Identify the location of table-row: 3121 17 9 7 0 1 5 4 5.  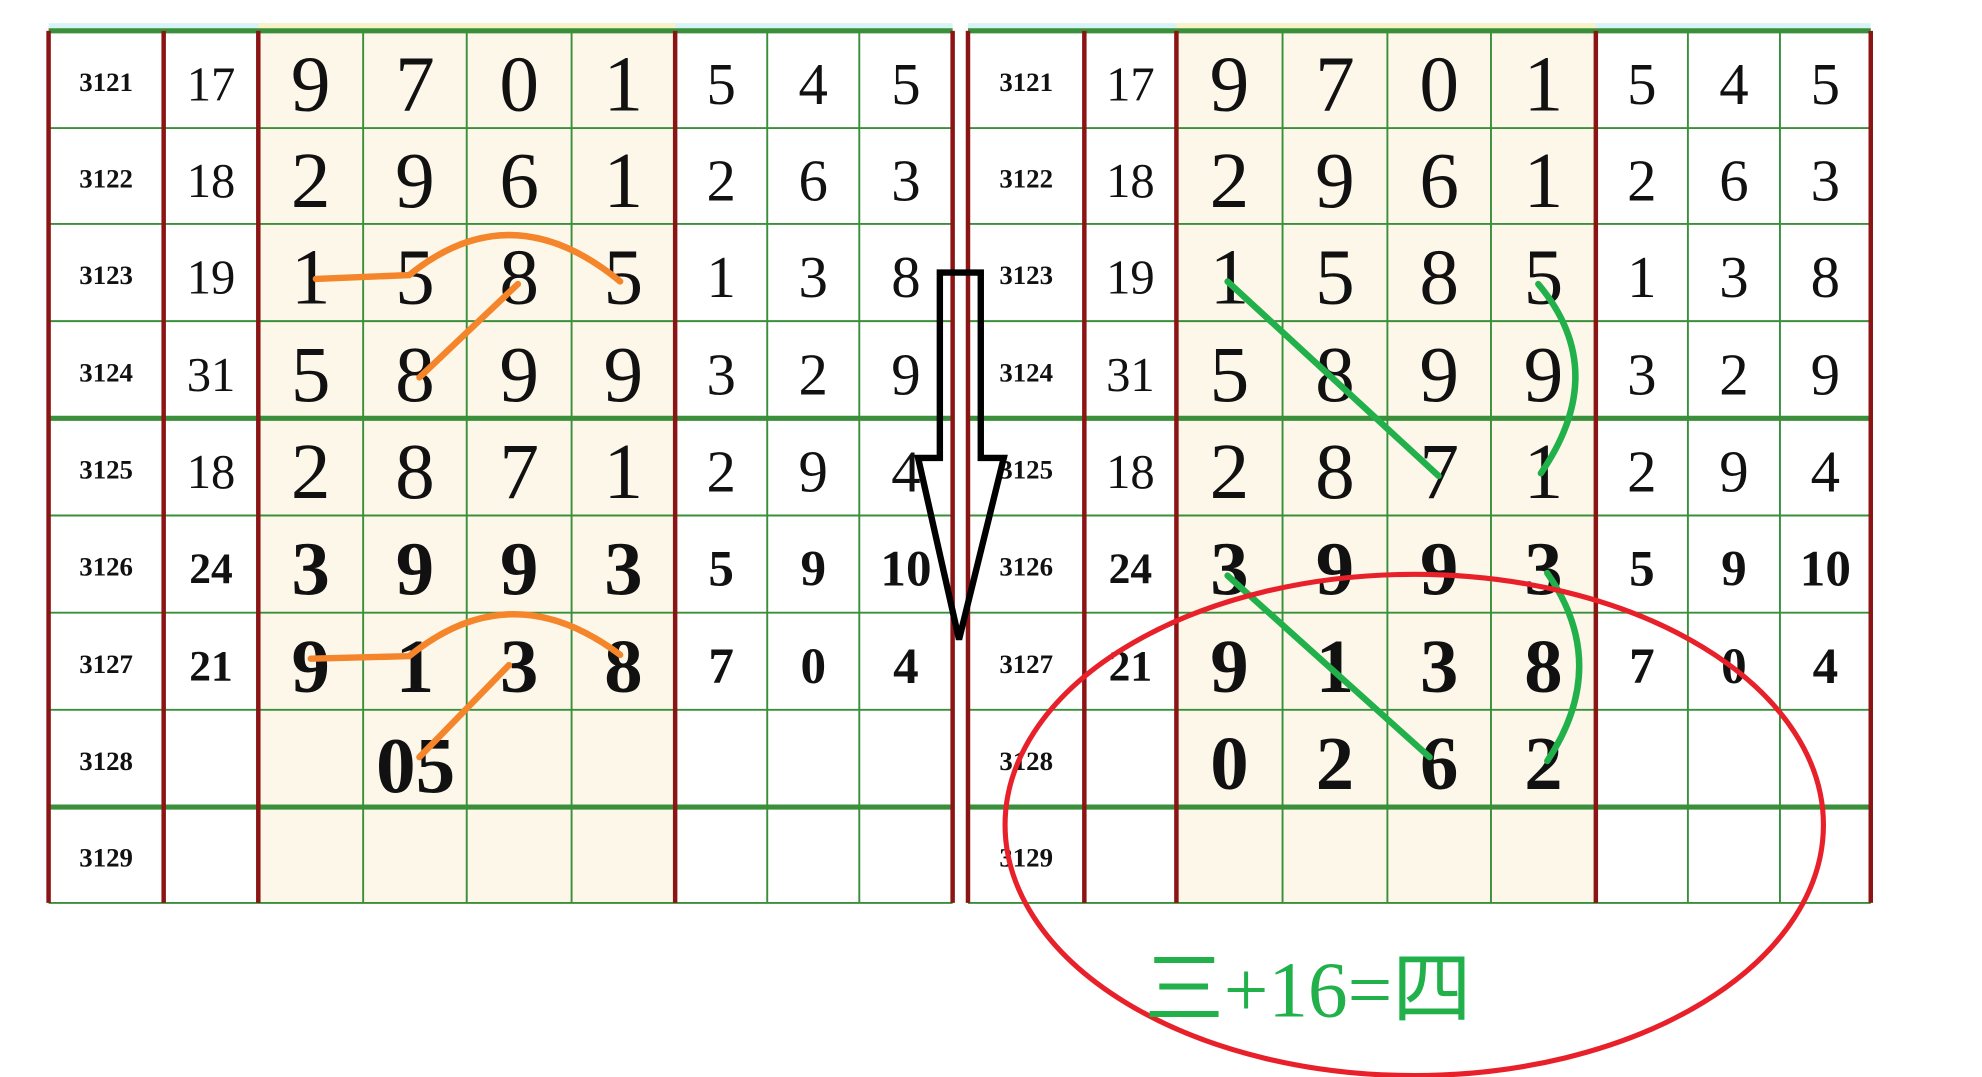
(1419, 85).